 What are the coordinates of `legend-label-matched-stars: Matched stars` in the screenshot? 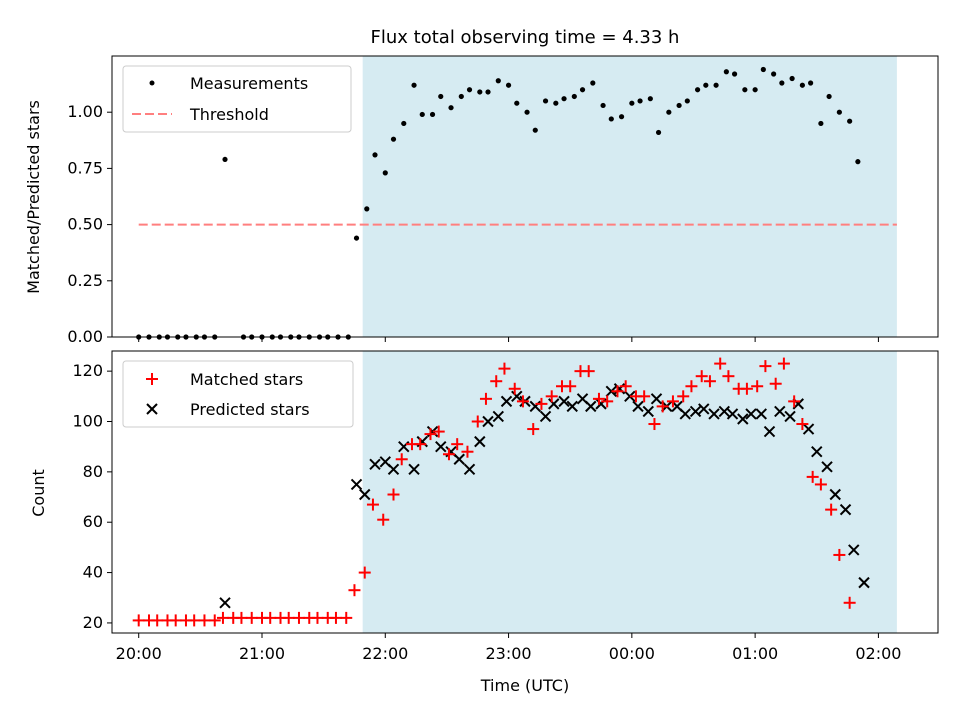 It's located at (246, 379).